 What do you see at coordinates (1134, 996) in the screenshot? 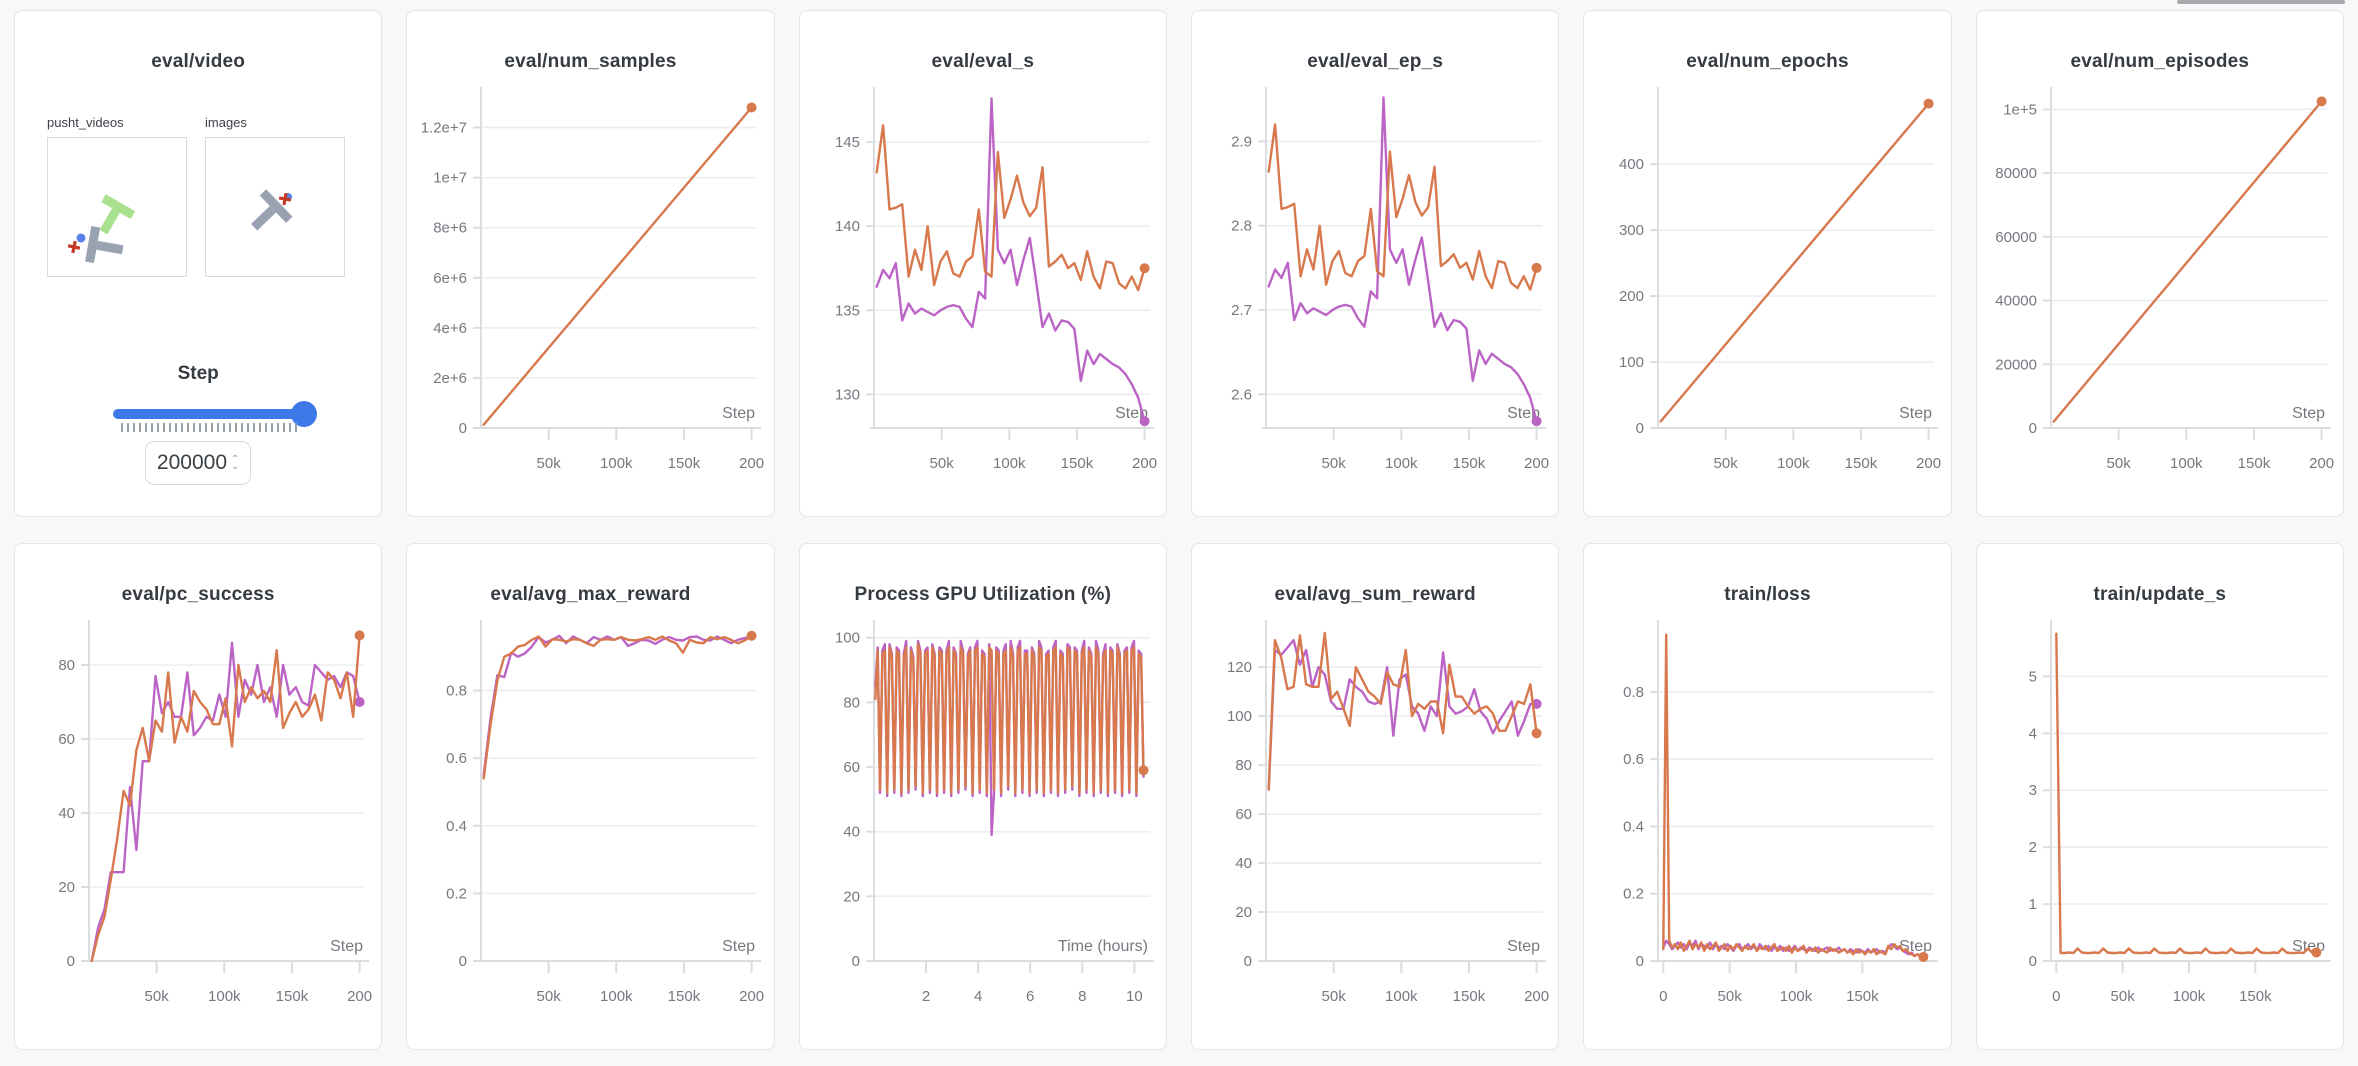
I see `x-tick-label: 10` at bounding box center [1134, 996].